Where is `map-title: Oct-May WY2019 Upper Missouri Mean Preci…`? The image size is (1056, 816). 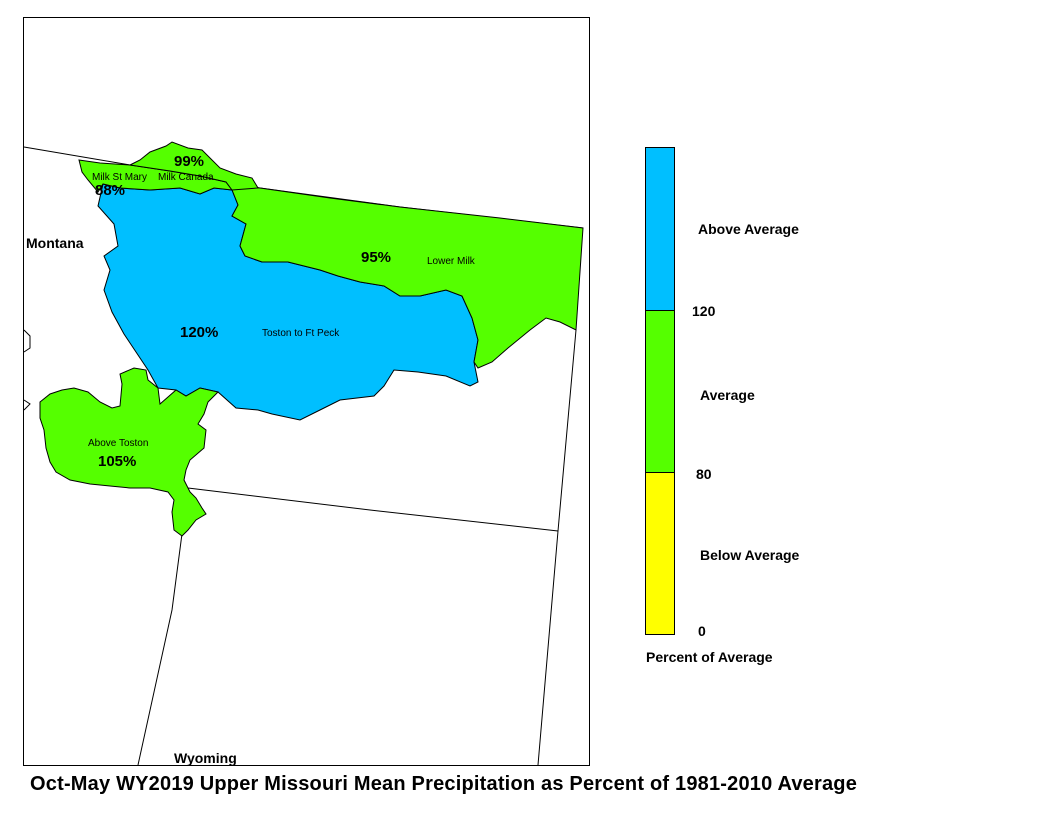
map-title: Oct-May WY2019 Upper Missouri Mean Preci… is located at coordinates (444, 784).